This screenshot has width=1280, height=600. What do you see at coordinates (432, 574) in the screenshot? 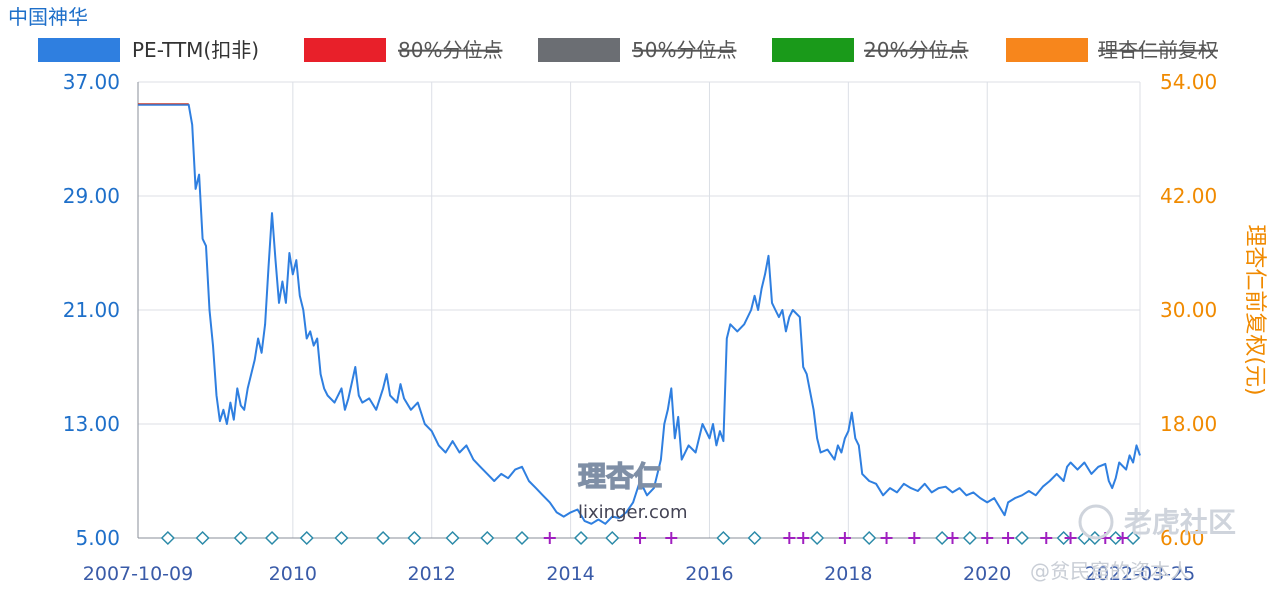
I see `x-tick-label: 2012` at bounding box center [432, 574].